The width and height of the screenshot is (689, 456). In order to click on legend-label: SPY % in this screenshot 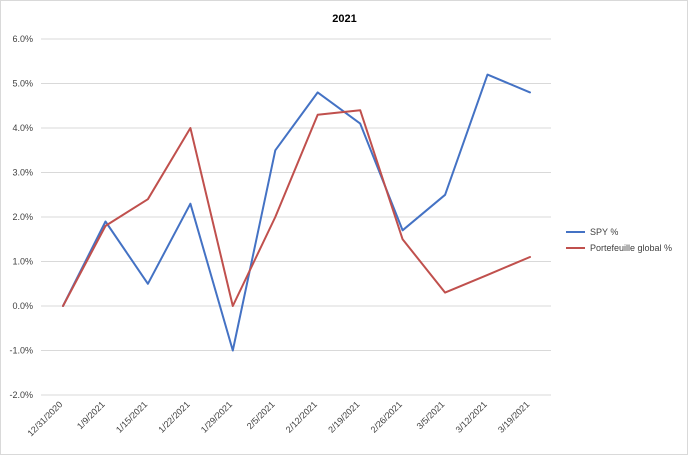, I will do `click(604, 232)`.